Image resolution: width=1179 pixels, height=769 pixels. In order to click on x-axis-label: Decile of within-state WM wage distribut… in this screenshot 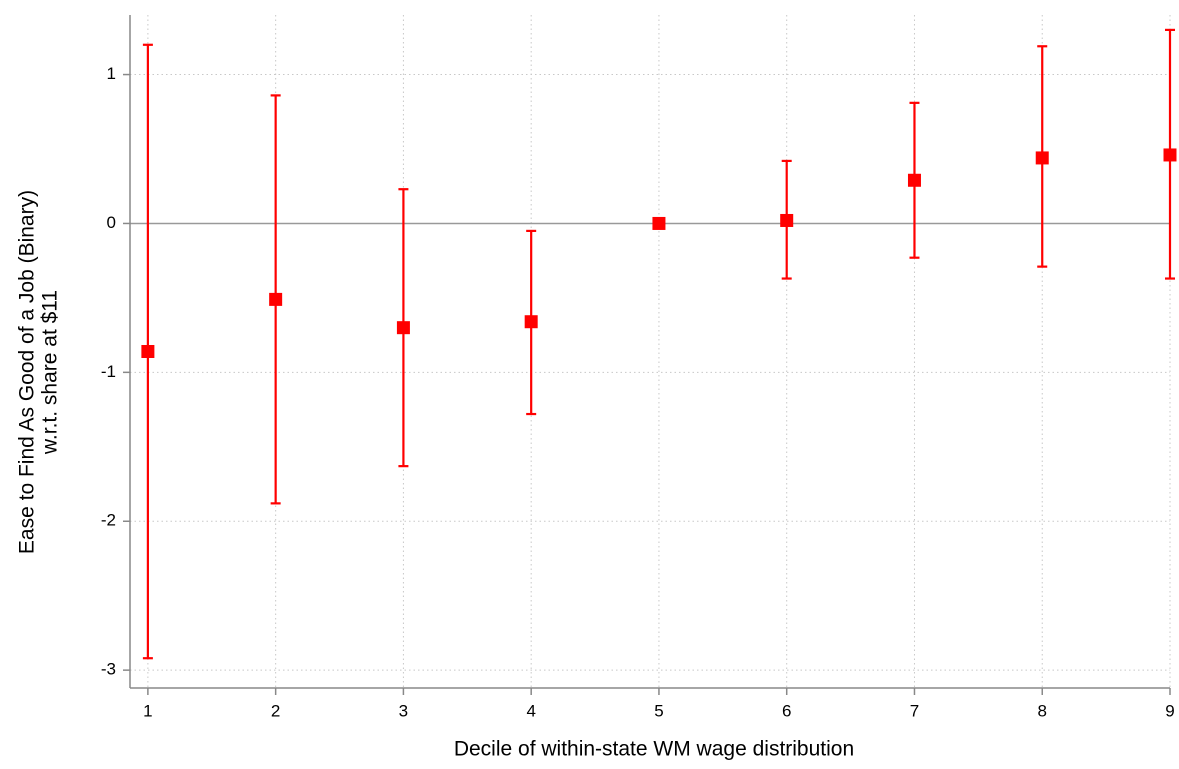, I will do `click(654, 749)`.